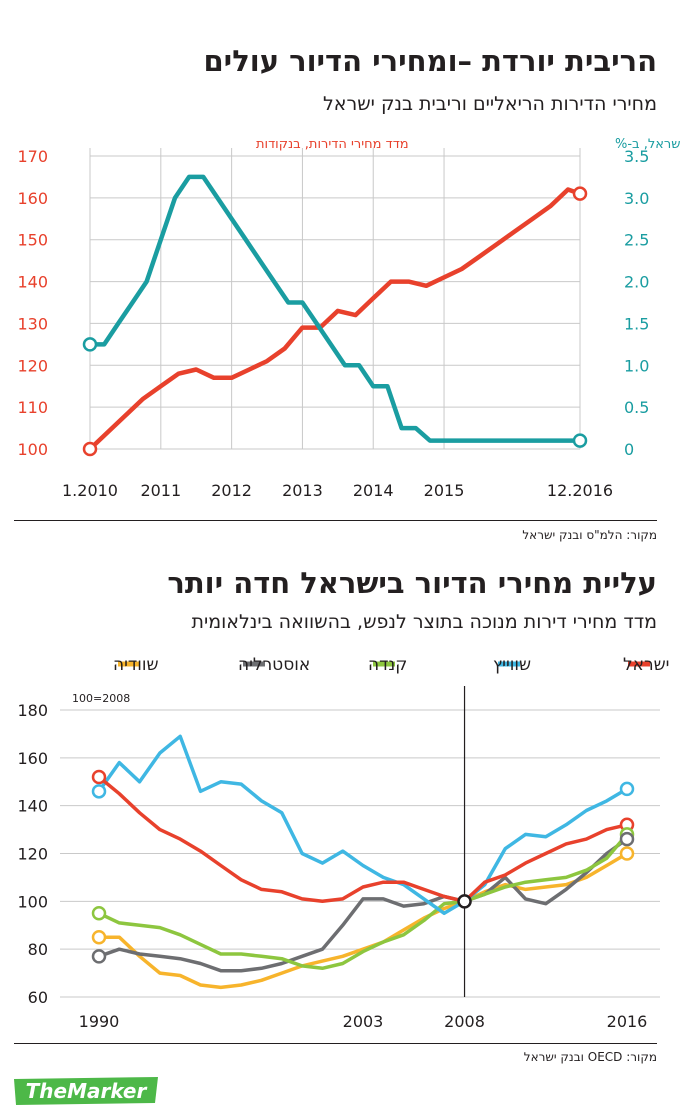  I want to click on legend-label: אוסטרליה, so click(274, 665).